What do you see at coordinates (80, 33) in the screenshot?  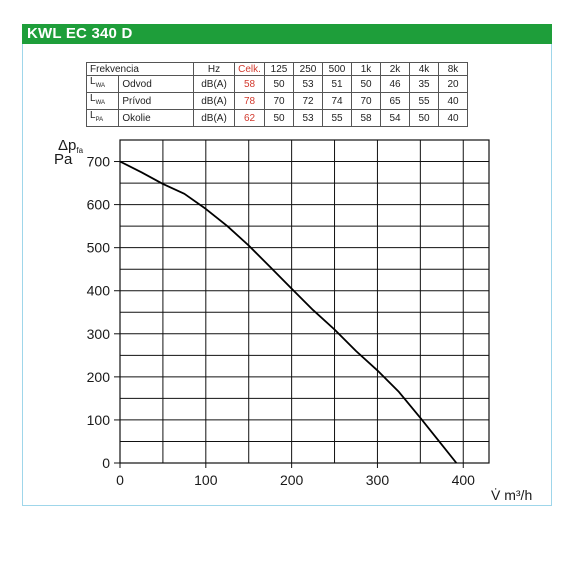 I see `product-title: KWL EC 340 D` at bounding box center [80, 33].